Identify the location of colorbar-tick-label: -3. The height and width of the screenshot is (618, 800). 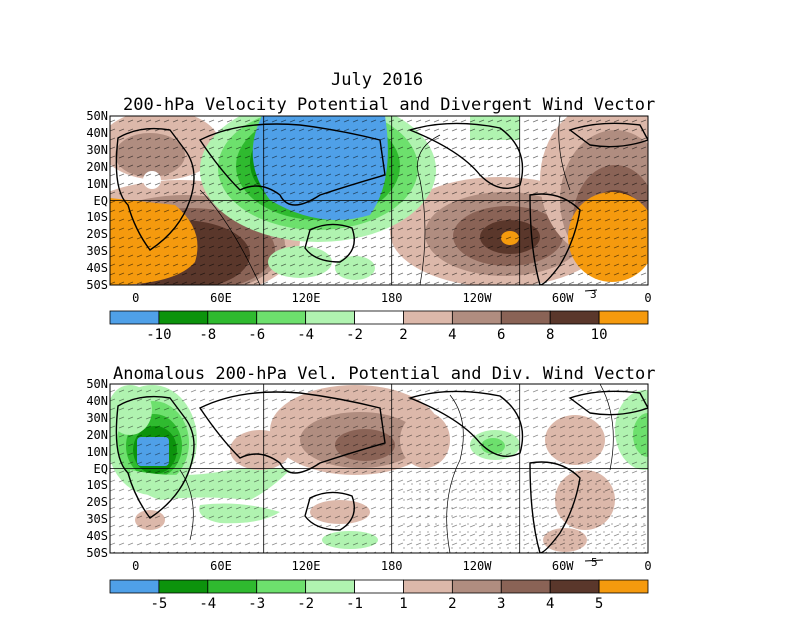
(257, 604).